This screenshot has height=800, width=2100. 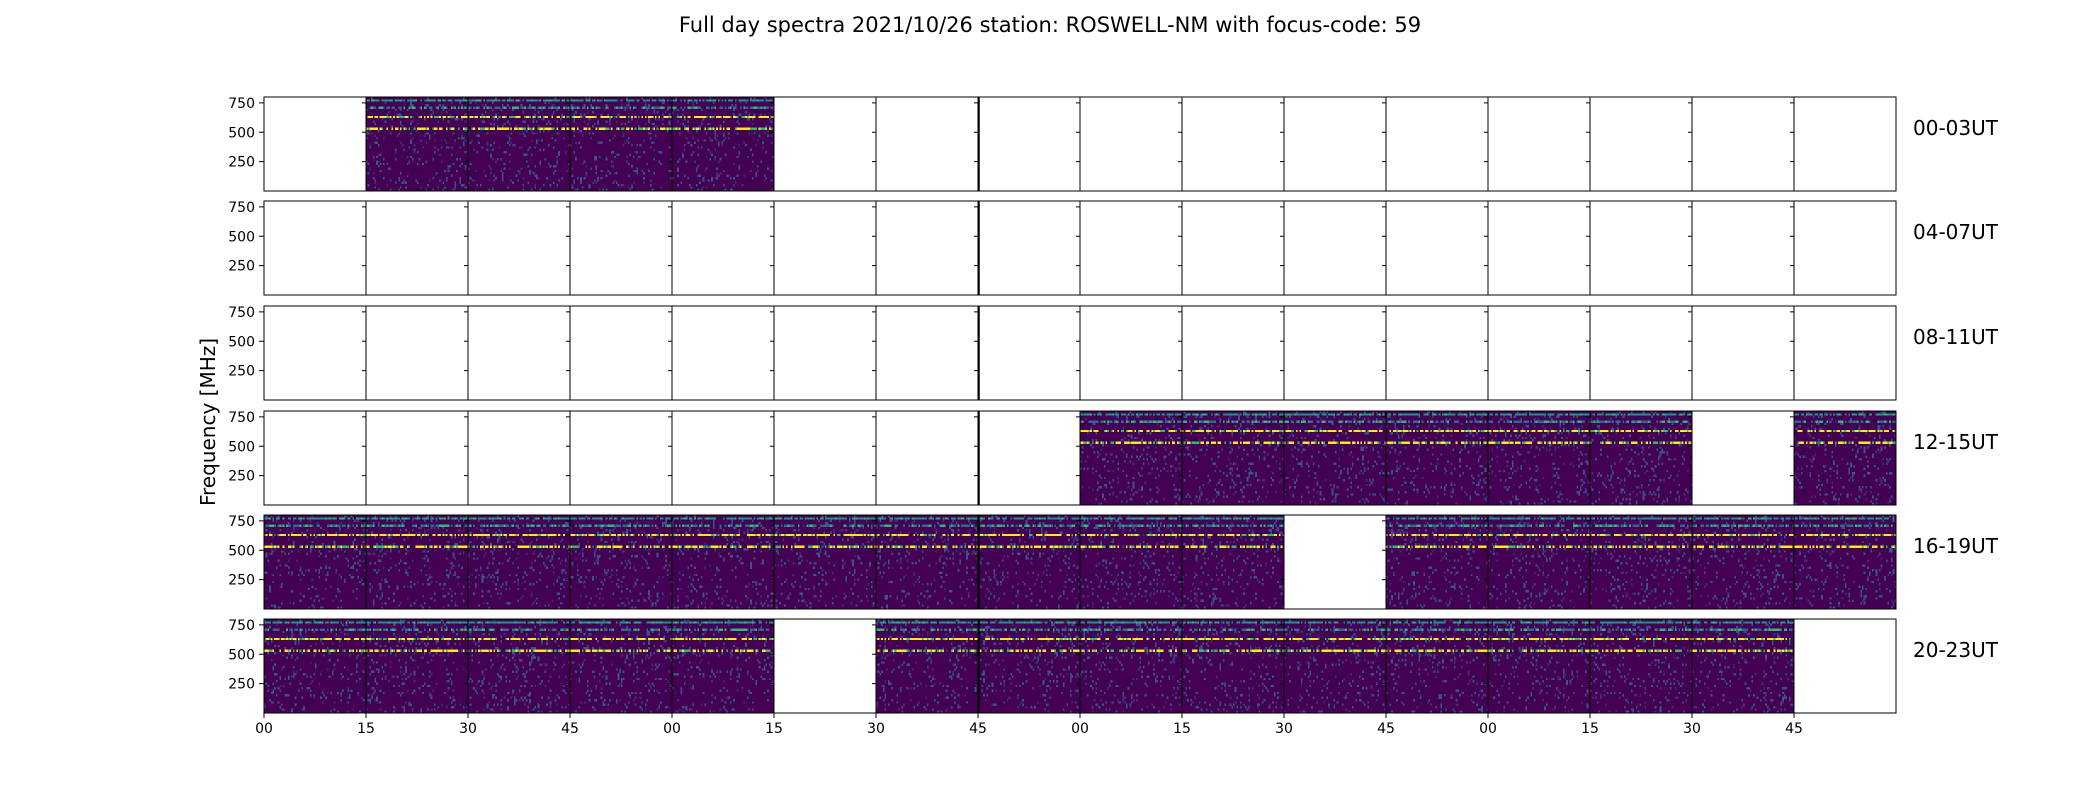 What do you see at coordinates (1956, 546) in the screenshot?
I see `row-time-label: 16-19UT` at bounding box center [1956, 546].